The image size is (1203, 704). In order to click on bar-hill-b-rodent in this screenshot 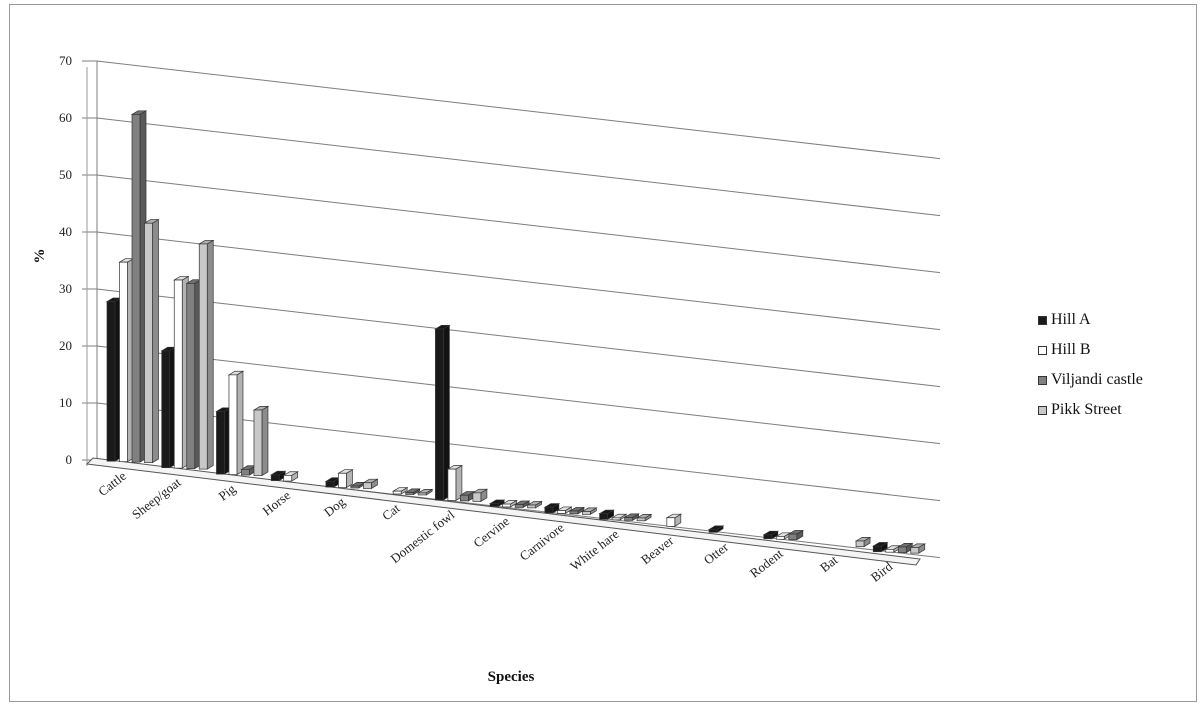, I will do `click(783, 536)`.